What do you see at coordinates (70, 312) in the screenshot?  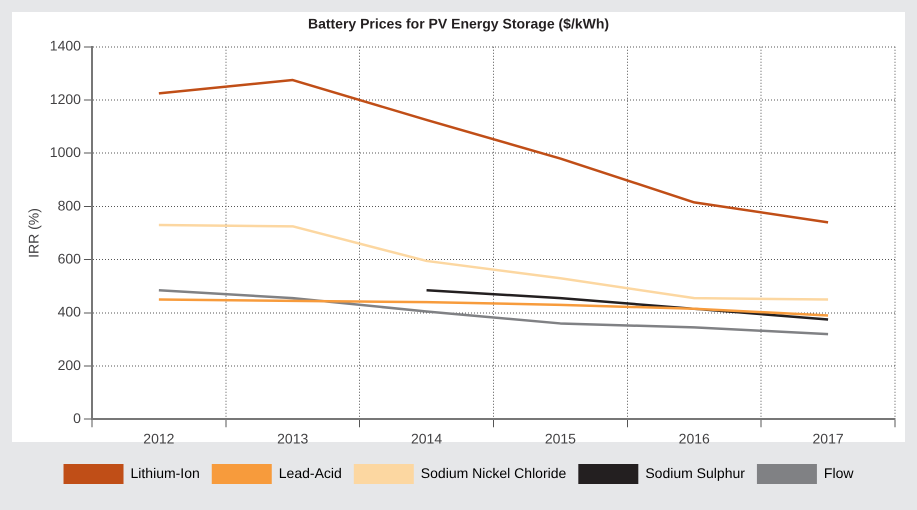 I see `y-tick-label: 400` at bounding box center [70, 312].